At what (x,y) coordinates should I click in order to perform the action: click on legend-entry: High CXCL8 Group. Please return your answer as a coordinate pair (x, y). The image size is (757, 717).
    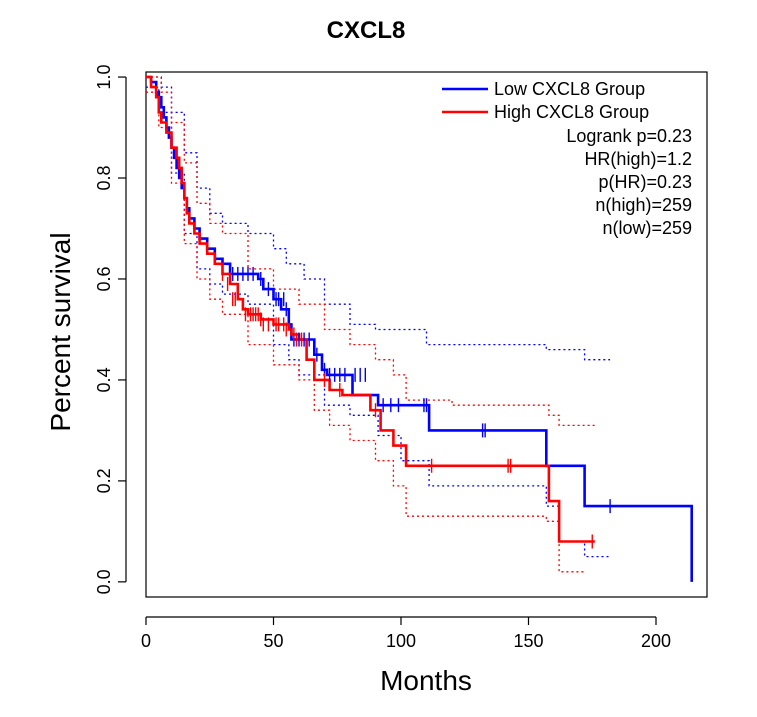
    Looking at the image, I should click on (571, 112).